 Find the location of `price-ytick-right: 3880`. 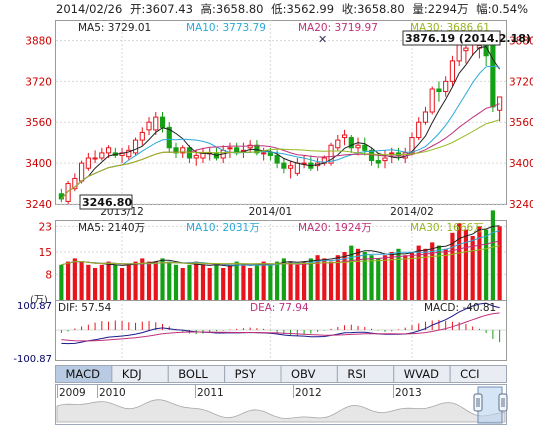

price-ytick-right: 3880 is located at coordinates (521, 41).